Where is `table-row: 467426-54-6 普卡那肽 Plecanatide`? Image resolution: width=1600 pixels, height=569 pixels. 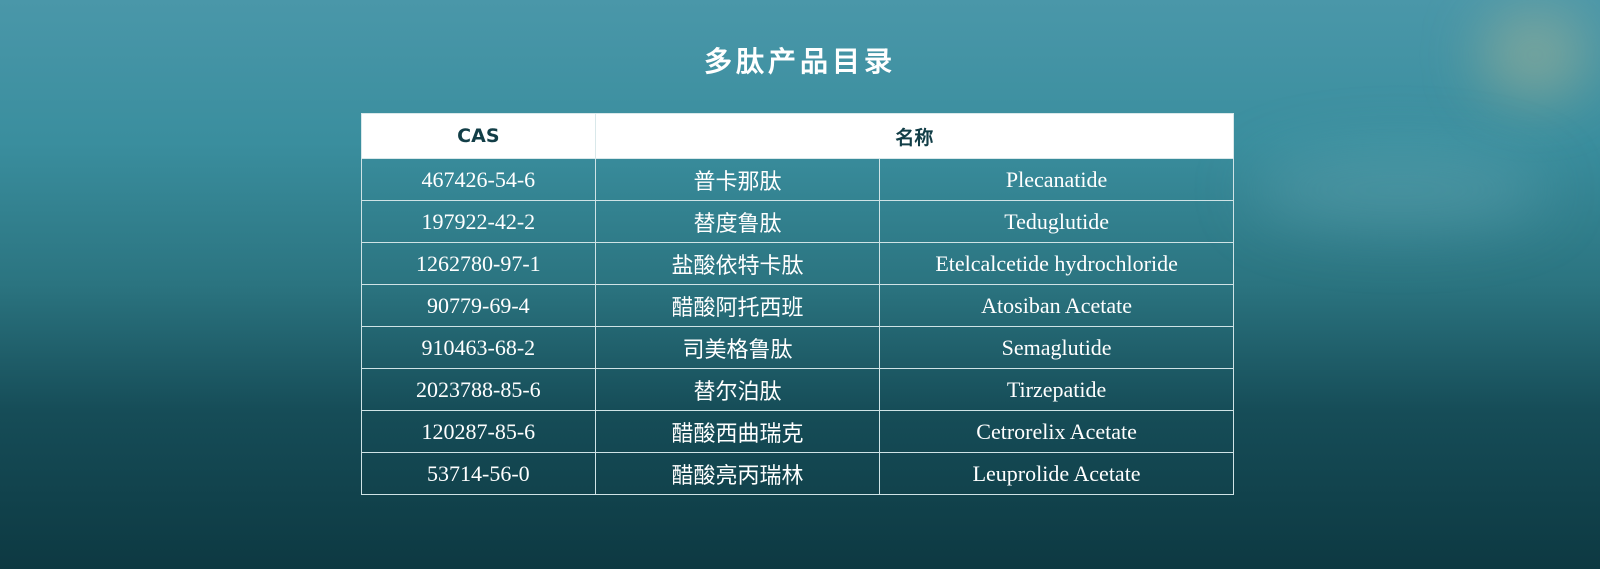
table-row: 467426-54-6 普卡那肽 Plecanatide is located at coordinates (797, 179).